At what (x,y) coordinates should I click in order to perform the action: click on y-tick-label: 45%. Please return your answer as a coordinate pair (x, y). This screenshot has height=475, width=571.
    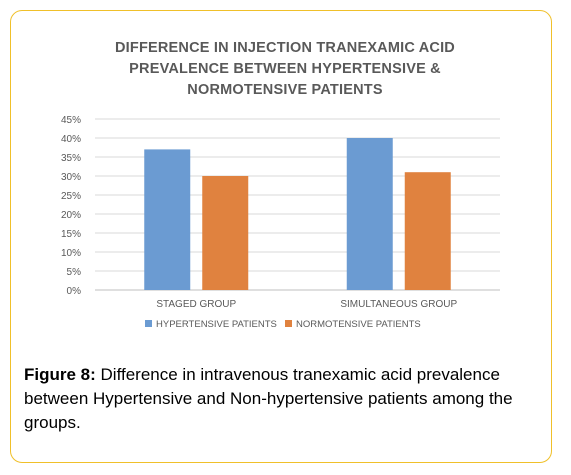
    Looking at the image, I should click on (71, 120).